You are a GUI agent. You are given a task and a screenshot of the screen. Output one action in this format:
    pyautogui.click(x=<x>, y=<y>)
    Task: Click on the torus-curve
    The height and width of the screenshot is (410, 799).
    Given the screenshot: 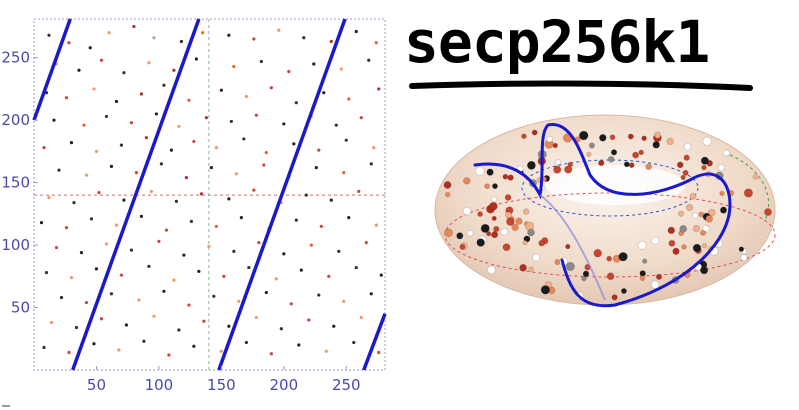 What is the action you would take?
    pyautogui.click(x=602, y=215)
    